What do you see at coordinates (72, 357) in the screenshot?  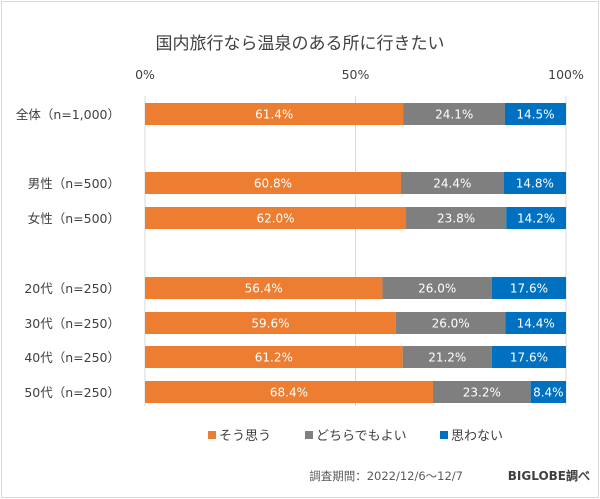 I see `category-label: 40代（n=250）` at bounding box center [72, 357].